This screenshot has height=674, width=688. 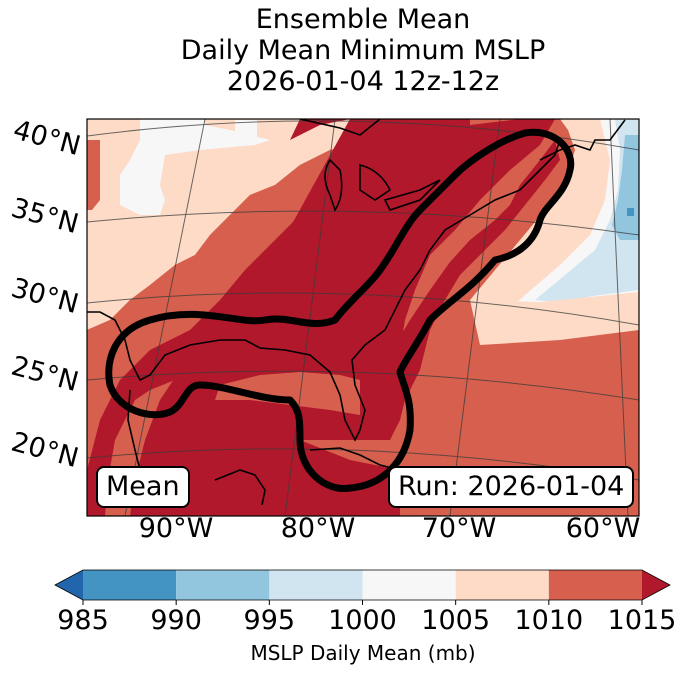 I want to click on coast-great-lakes, so click(x=382, y=185).